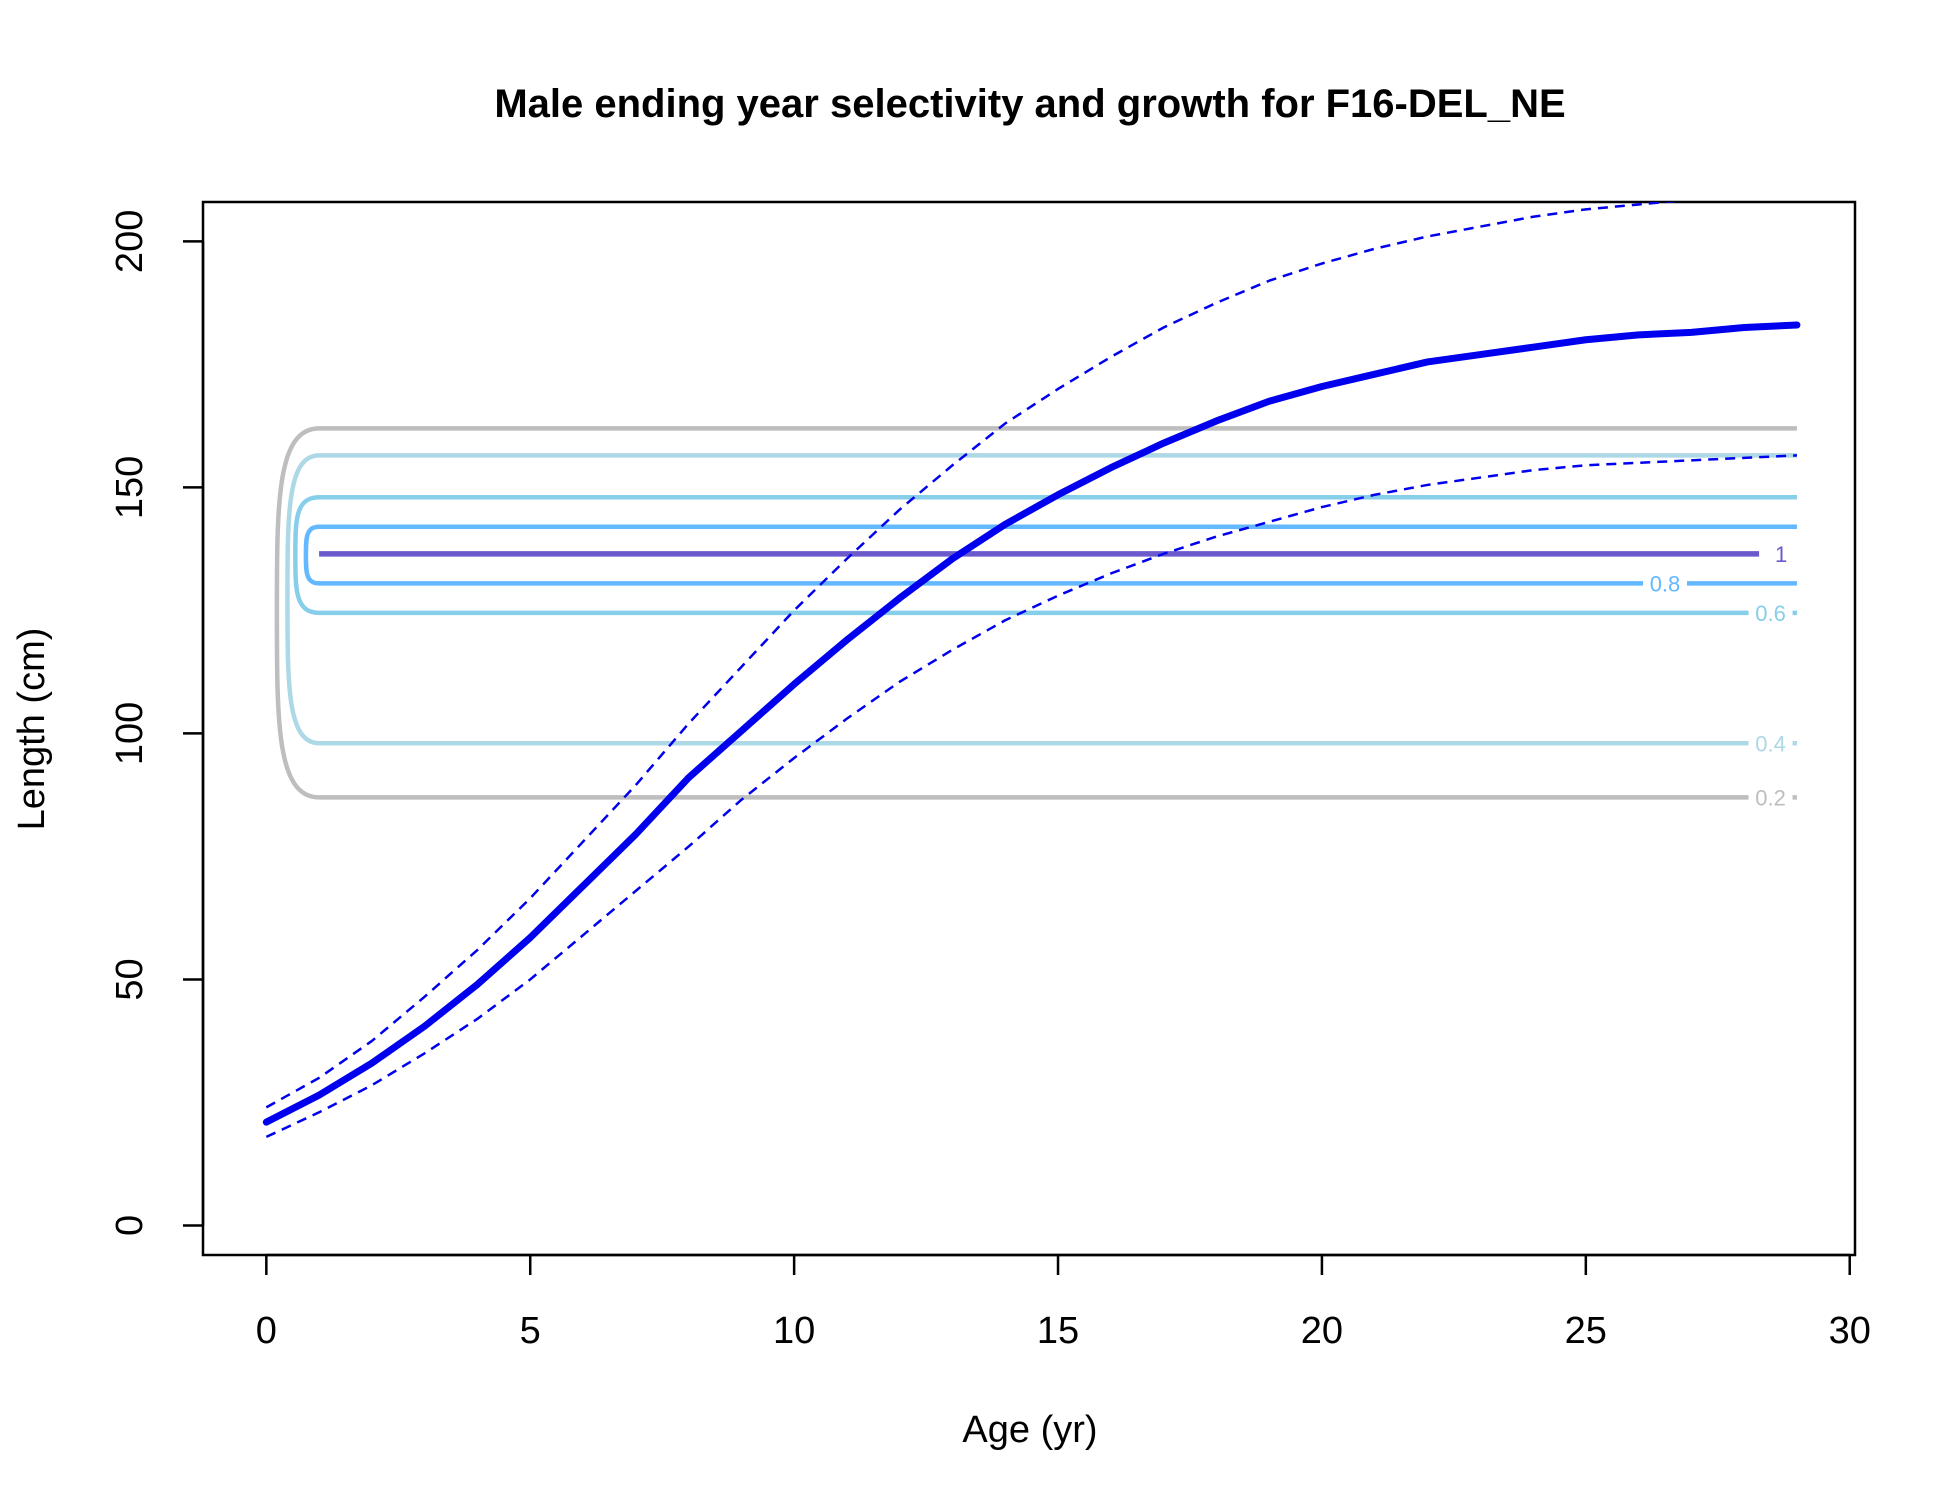  I want to click on y-axis: 0 50 100 150 200, so click(157, 723).